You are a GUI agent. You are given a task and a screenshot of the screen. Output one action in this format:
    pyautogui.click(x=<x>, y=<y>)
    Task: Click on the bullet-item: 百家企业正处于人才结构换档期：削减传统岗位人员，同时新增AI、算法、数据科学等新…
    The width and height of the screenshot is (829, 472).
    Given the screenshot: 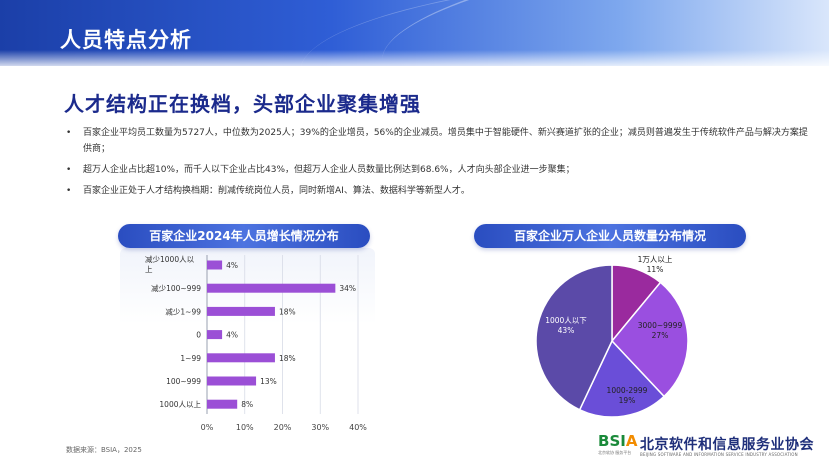 What is the action you would take?
    pyautogui.click(x=441, y=191)
    